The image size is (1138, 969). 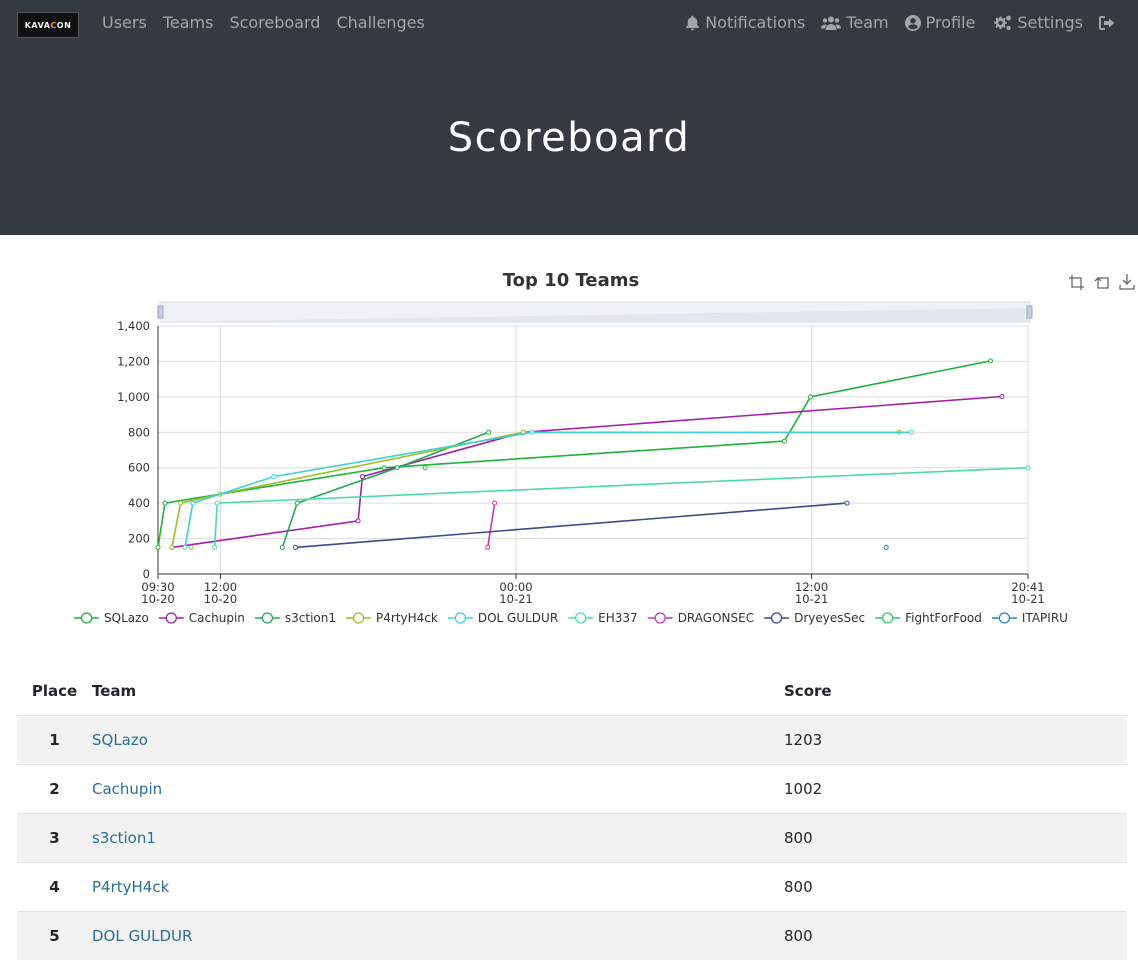 What do you see at coordinates (217, 618) in the screenshot?
I see `legend-label: Cachupin` at bounding box center [217, 618].